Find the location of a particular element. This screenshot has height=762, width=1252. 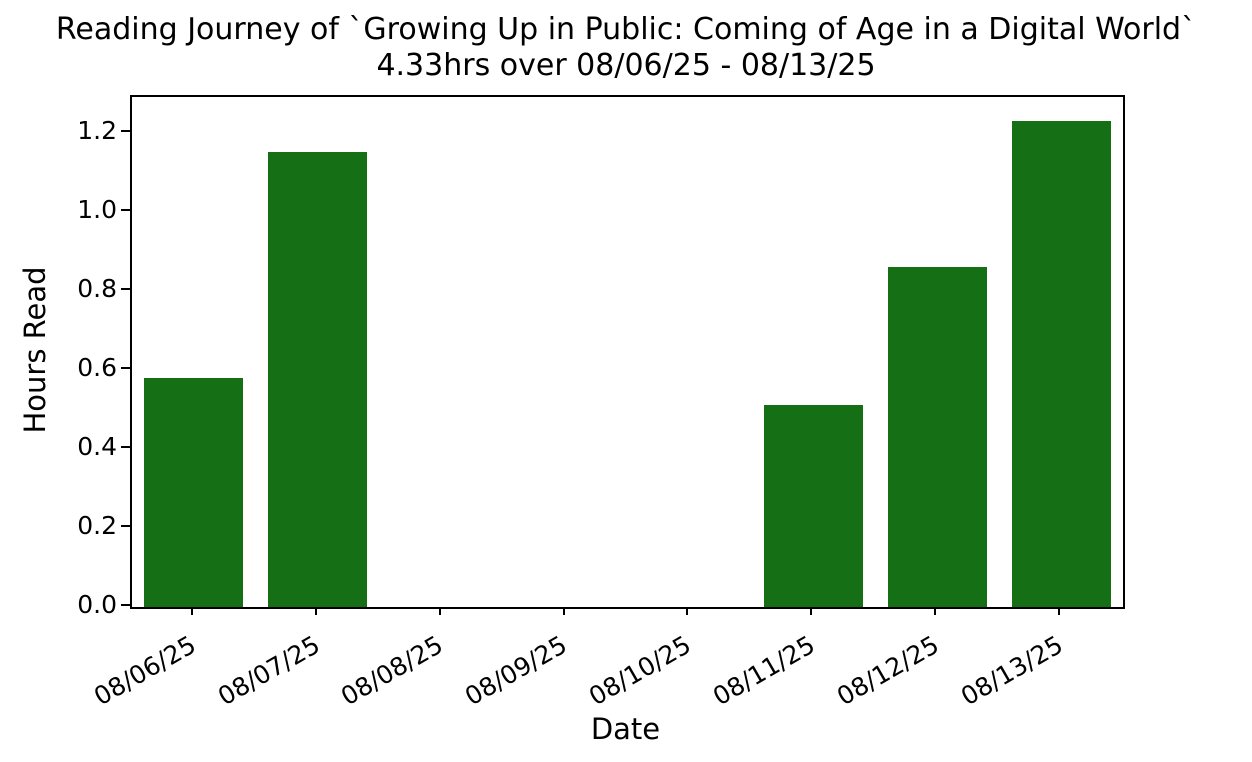

y-tick-label-0.2: 0.2 is located at coordinates (97, 525).